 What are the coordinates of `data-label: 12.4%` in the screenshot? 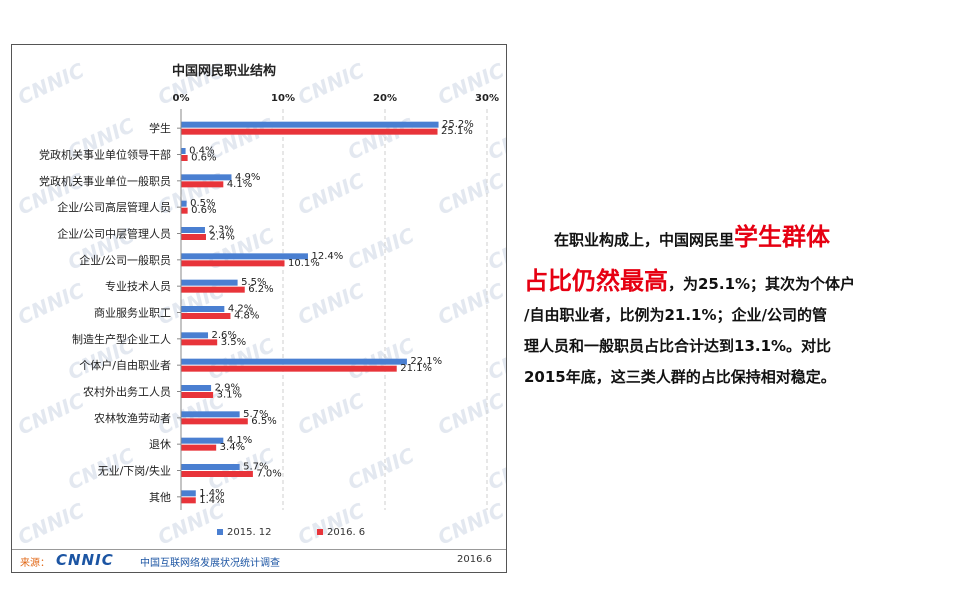 It's located at (327, 256).